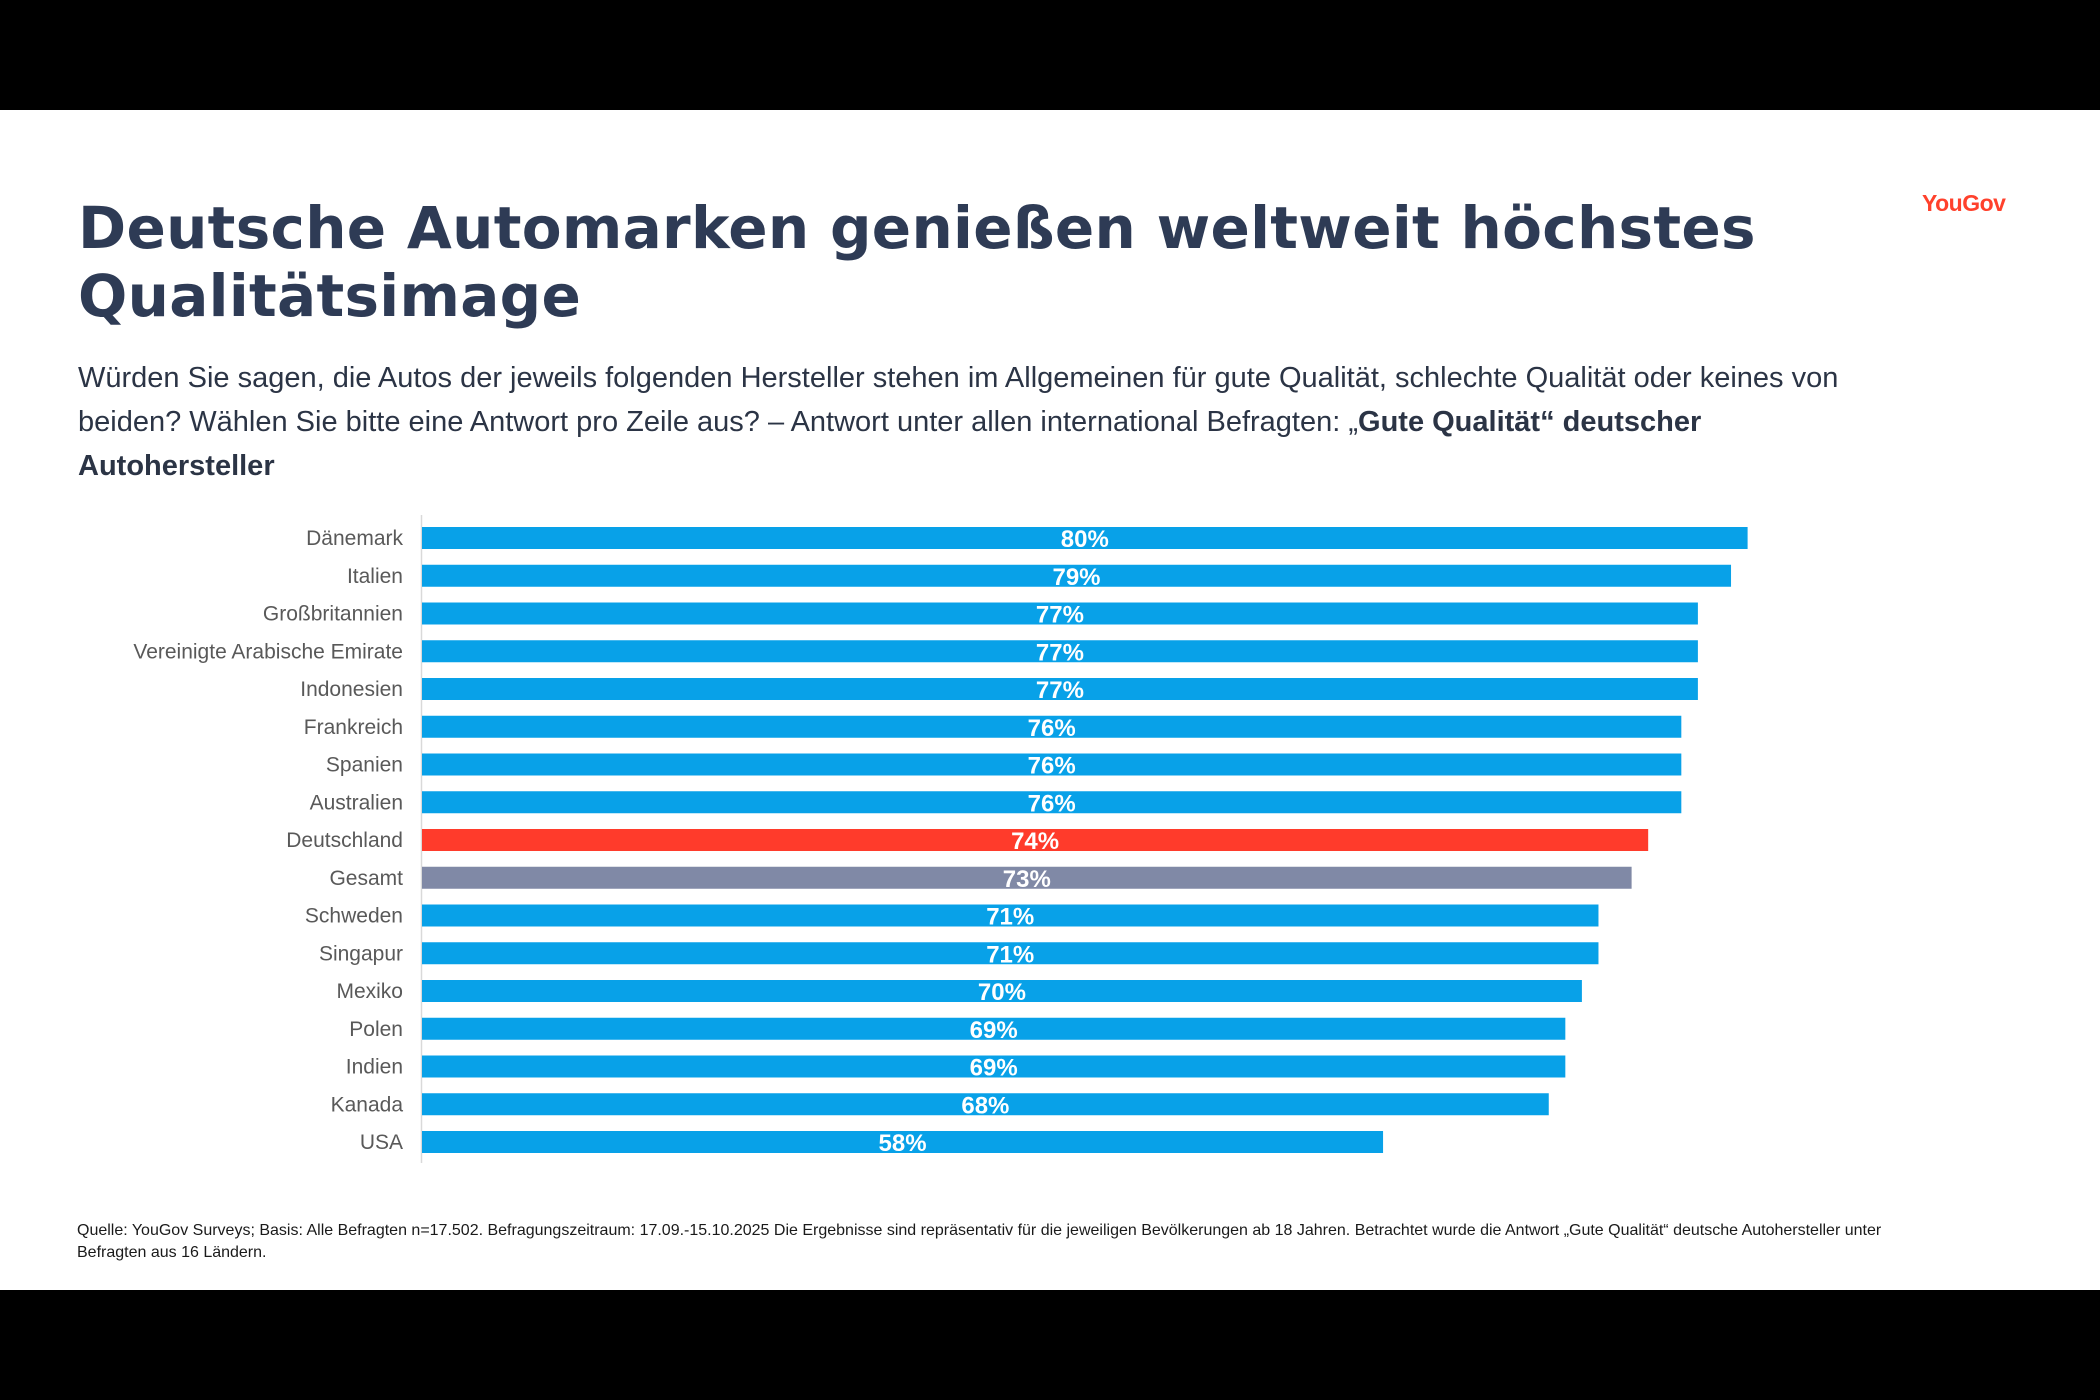  I want to click on category-label: Gesamt, so click(366, 878).